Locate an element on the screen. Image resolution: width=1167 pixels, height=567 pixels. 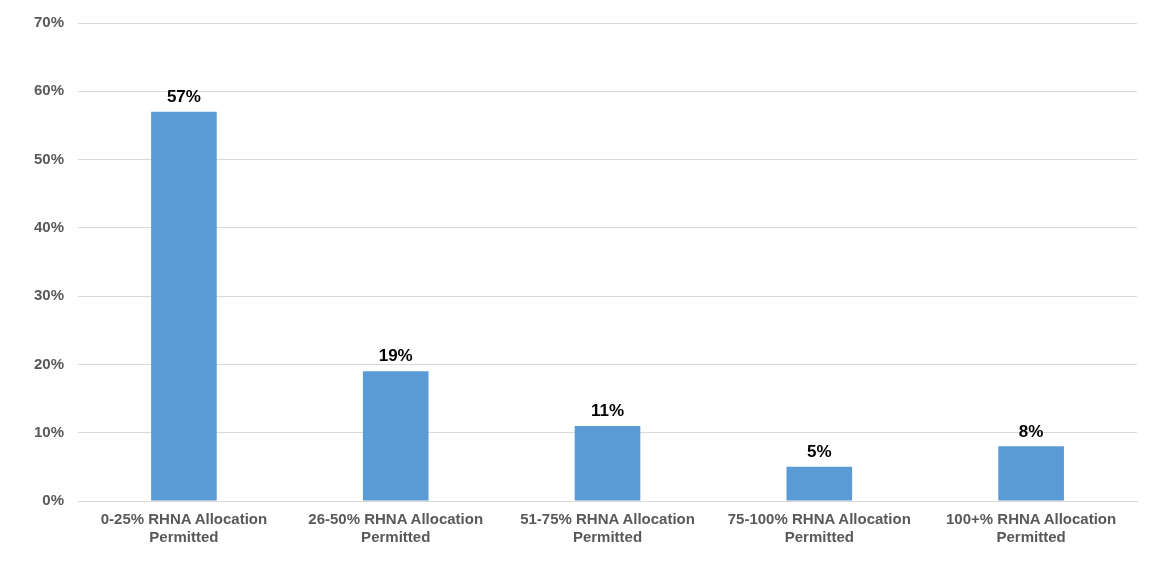
data-label: 57% is located at coordinates (183, 96).